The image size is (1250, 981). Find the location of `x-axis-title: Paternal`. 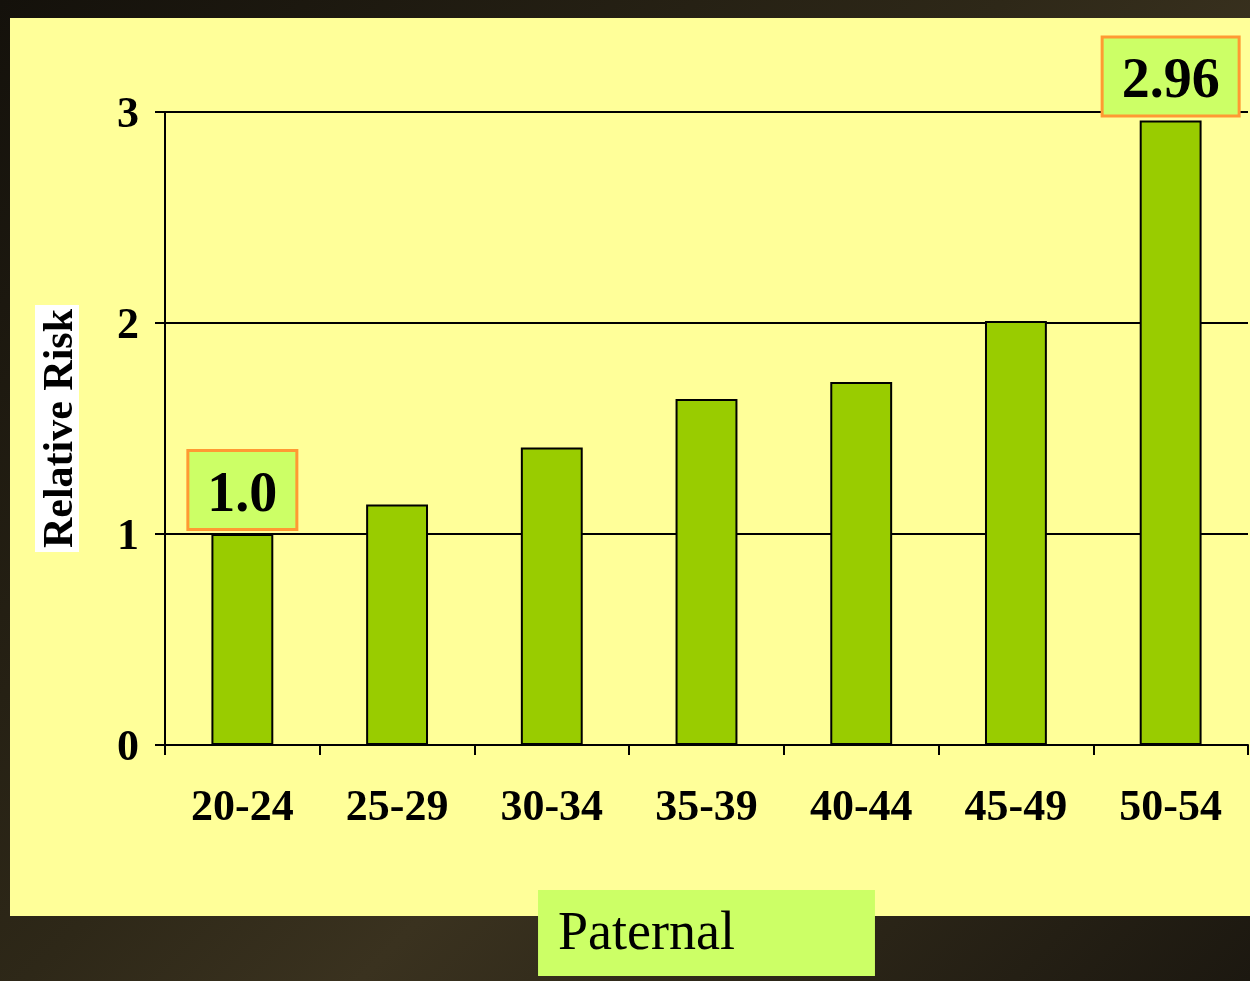

x-axis-title: Paternal is located at coordinates (646, 931).